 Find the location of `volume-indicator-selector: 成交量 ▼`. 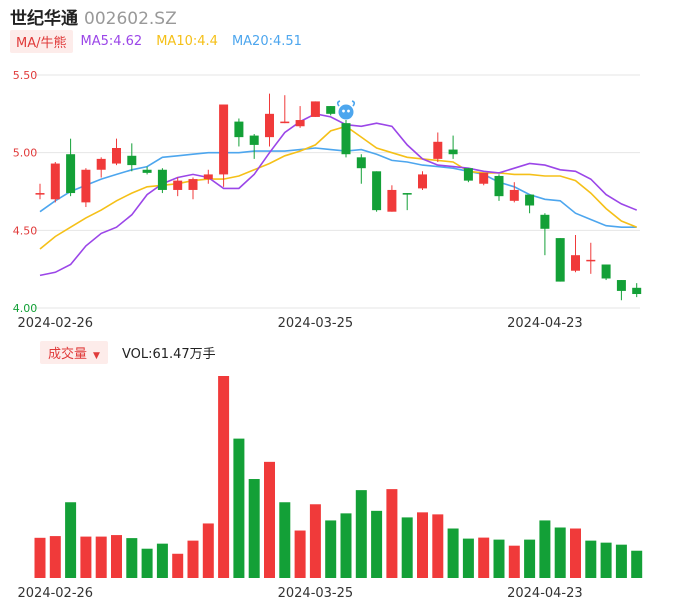

volume-indicator-selector: 成交量 ▼ is located at coordinates (74, 352).